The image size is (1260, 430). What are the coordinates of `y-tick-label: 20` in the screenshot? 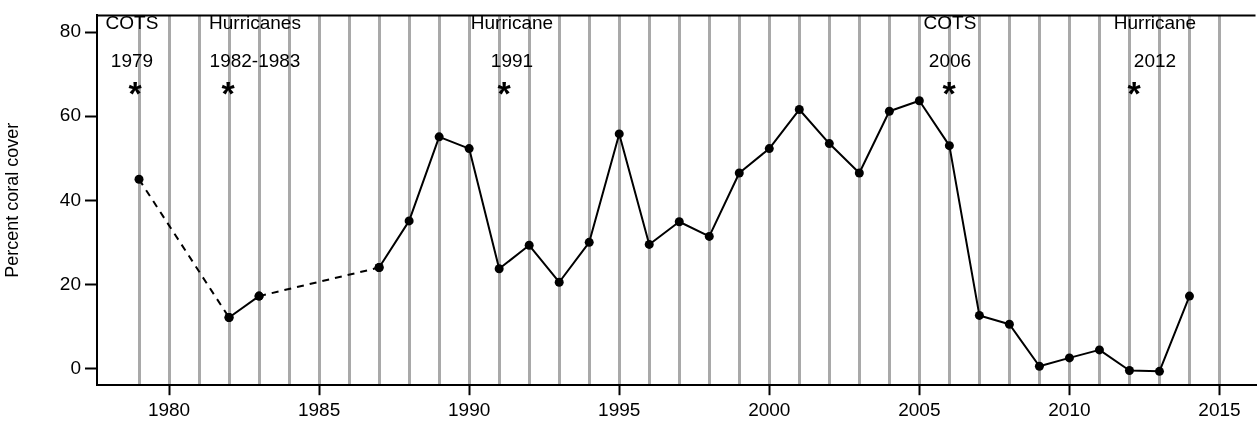 It's located at (70, 283).